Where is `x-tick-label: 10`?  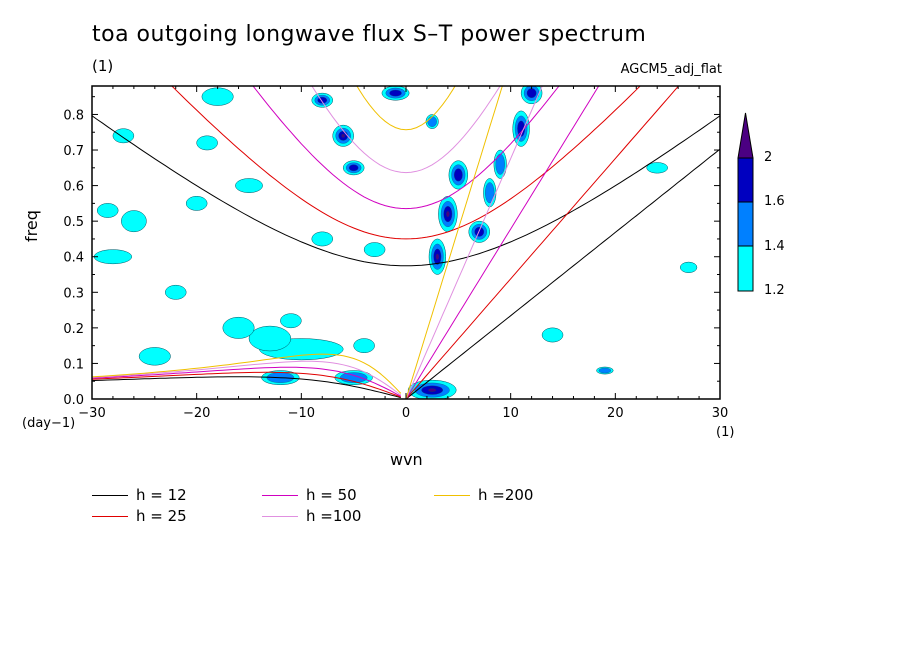
x-tick-label: 10 is located at coordinates (510, 413).